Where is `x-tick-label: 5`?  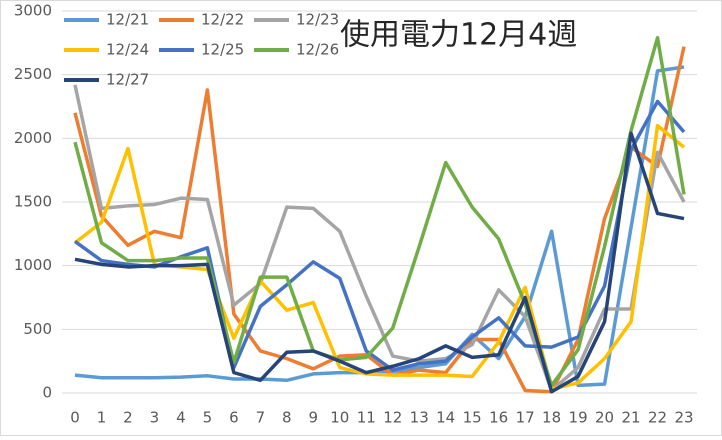 x-tick-label: 5 is located at coordinates (208, 418).